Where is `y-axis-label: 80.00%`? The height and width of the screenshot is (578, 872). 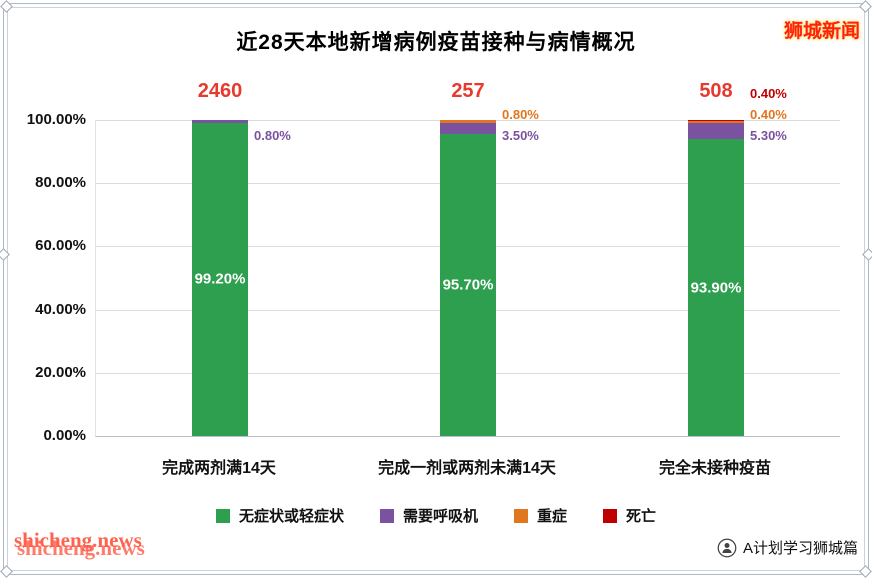 y-axis-label: 80.00% is located at coordinates (60, 183).